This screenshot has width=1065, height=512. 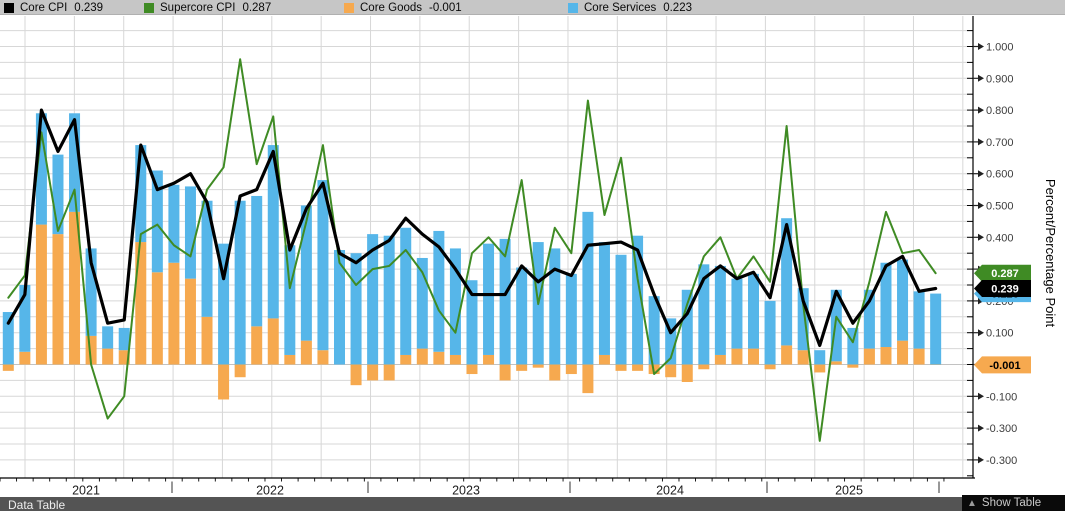 What do you see at coordinates (532, 504) in the screenshot?
I see `footer-bar: Data Table ▲ Show Table` at bounding box center [532, 504].